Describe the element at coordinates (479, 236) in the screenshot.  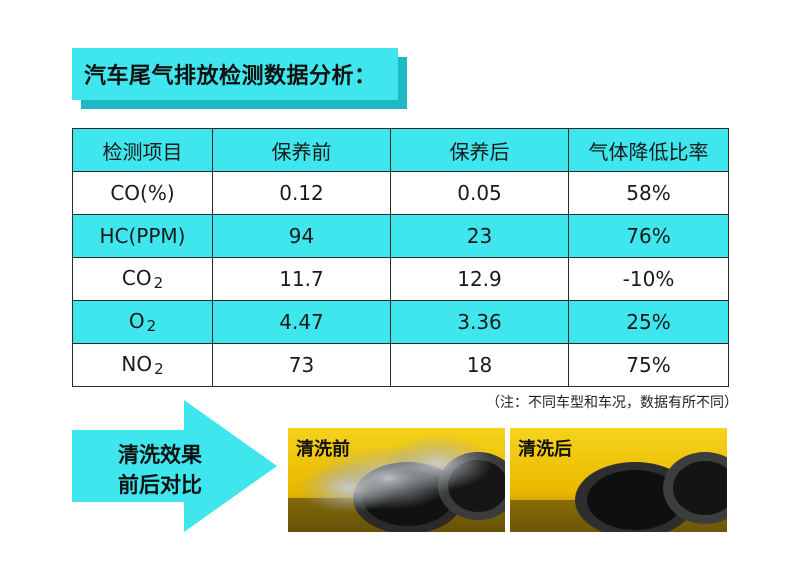
I see `cell-after: 23` at that location.